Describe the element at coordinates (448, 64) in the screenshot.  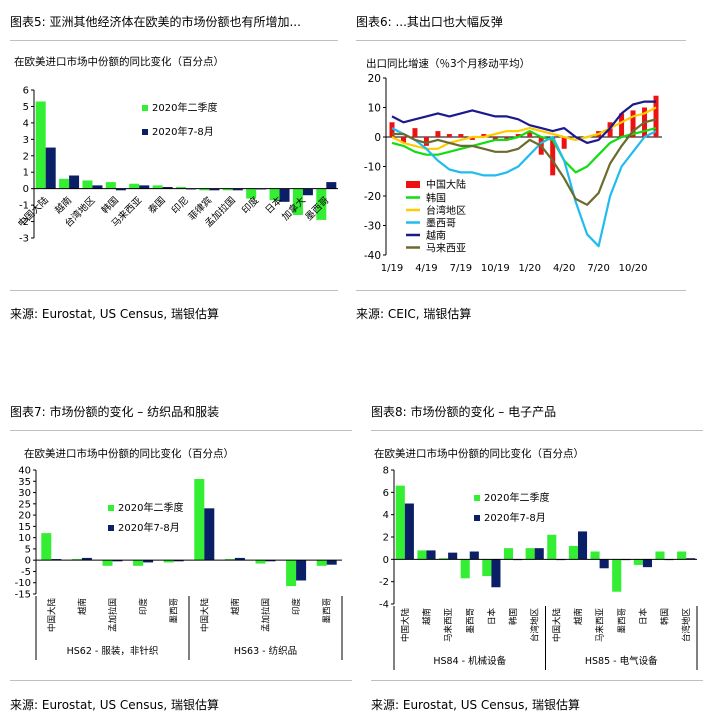
I see `p6-subtitle: 出口同比增速（％3个月移动平均）` at that location.